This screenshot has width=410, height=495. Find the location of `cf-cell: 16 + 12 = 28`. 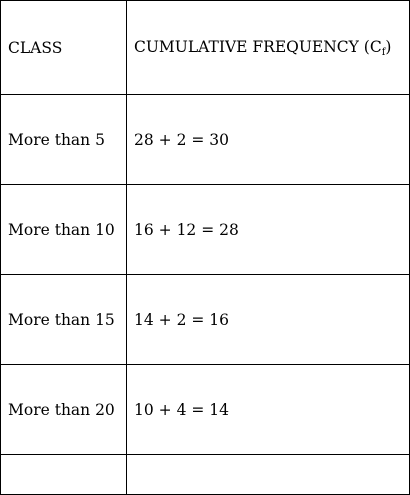

cf-cell: 16 + 12 = 28 is located at coordinates (268, 229).